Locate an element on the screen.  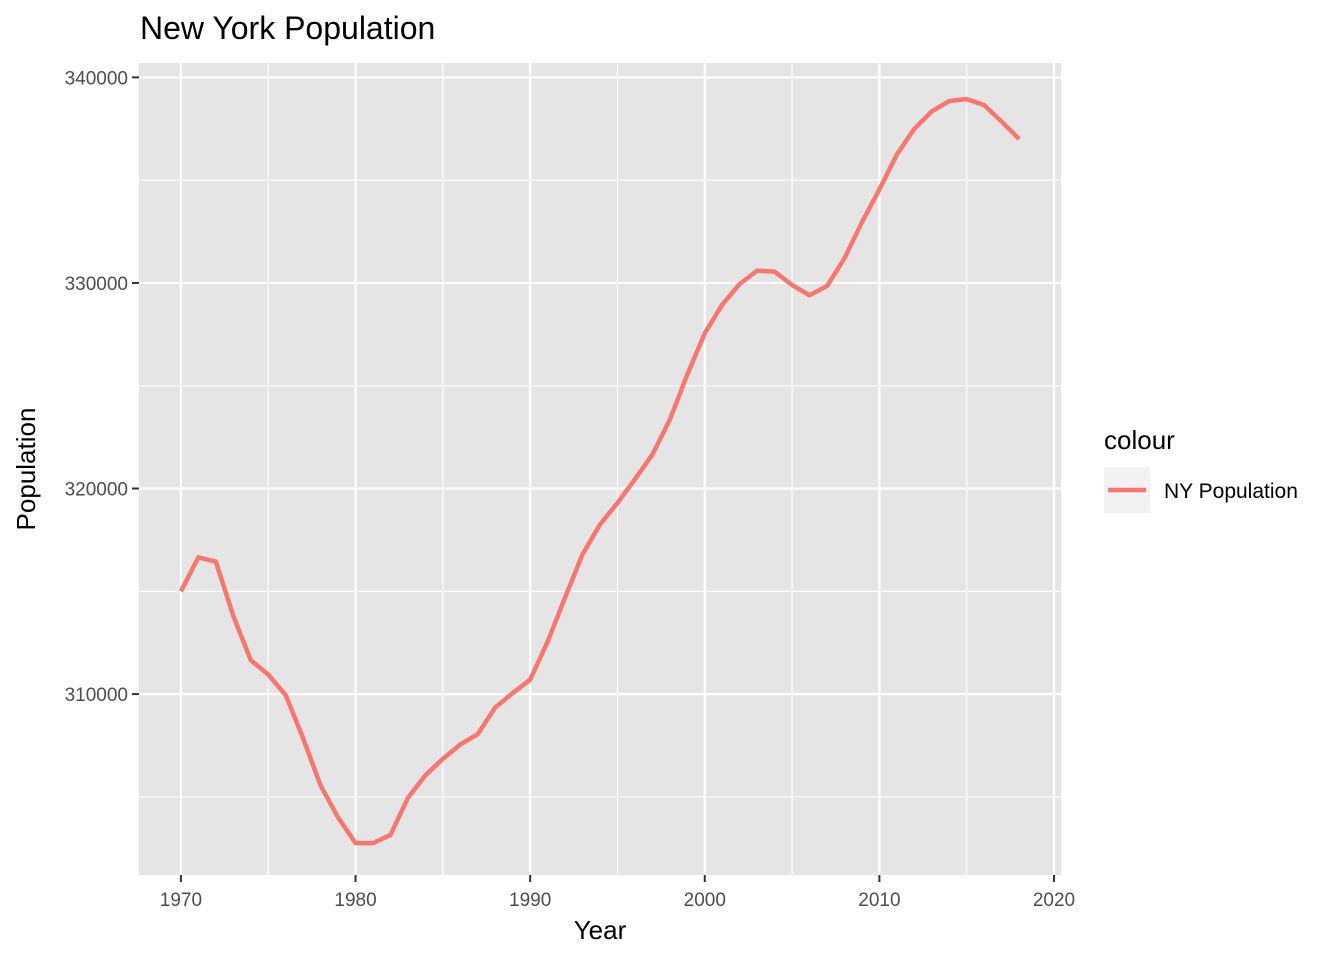
legend: colour NY Population is located at coordinates (1201, 469).